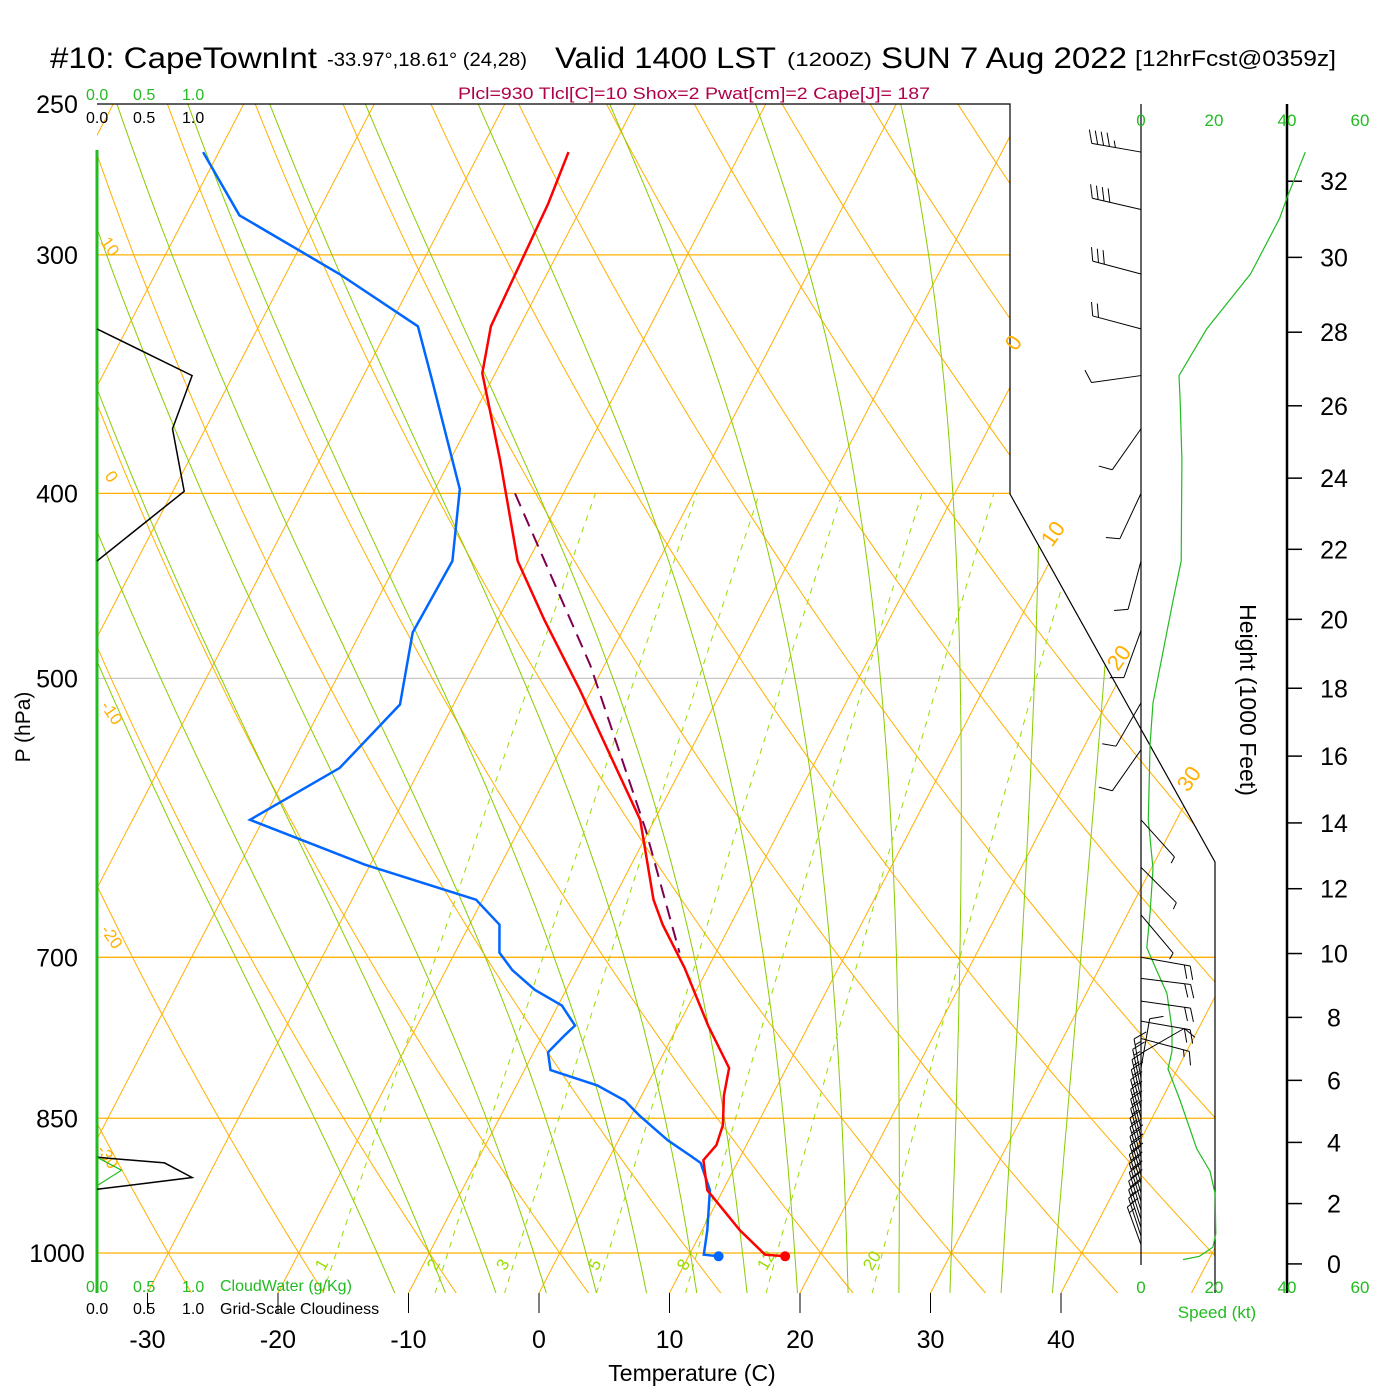 The image size is (1400, 1400). Describe the element at coordinates (1334, 550) in the screenshot. I see `height-tick-label: 22` at that location.